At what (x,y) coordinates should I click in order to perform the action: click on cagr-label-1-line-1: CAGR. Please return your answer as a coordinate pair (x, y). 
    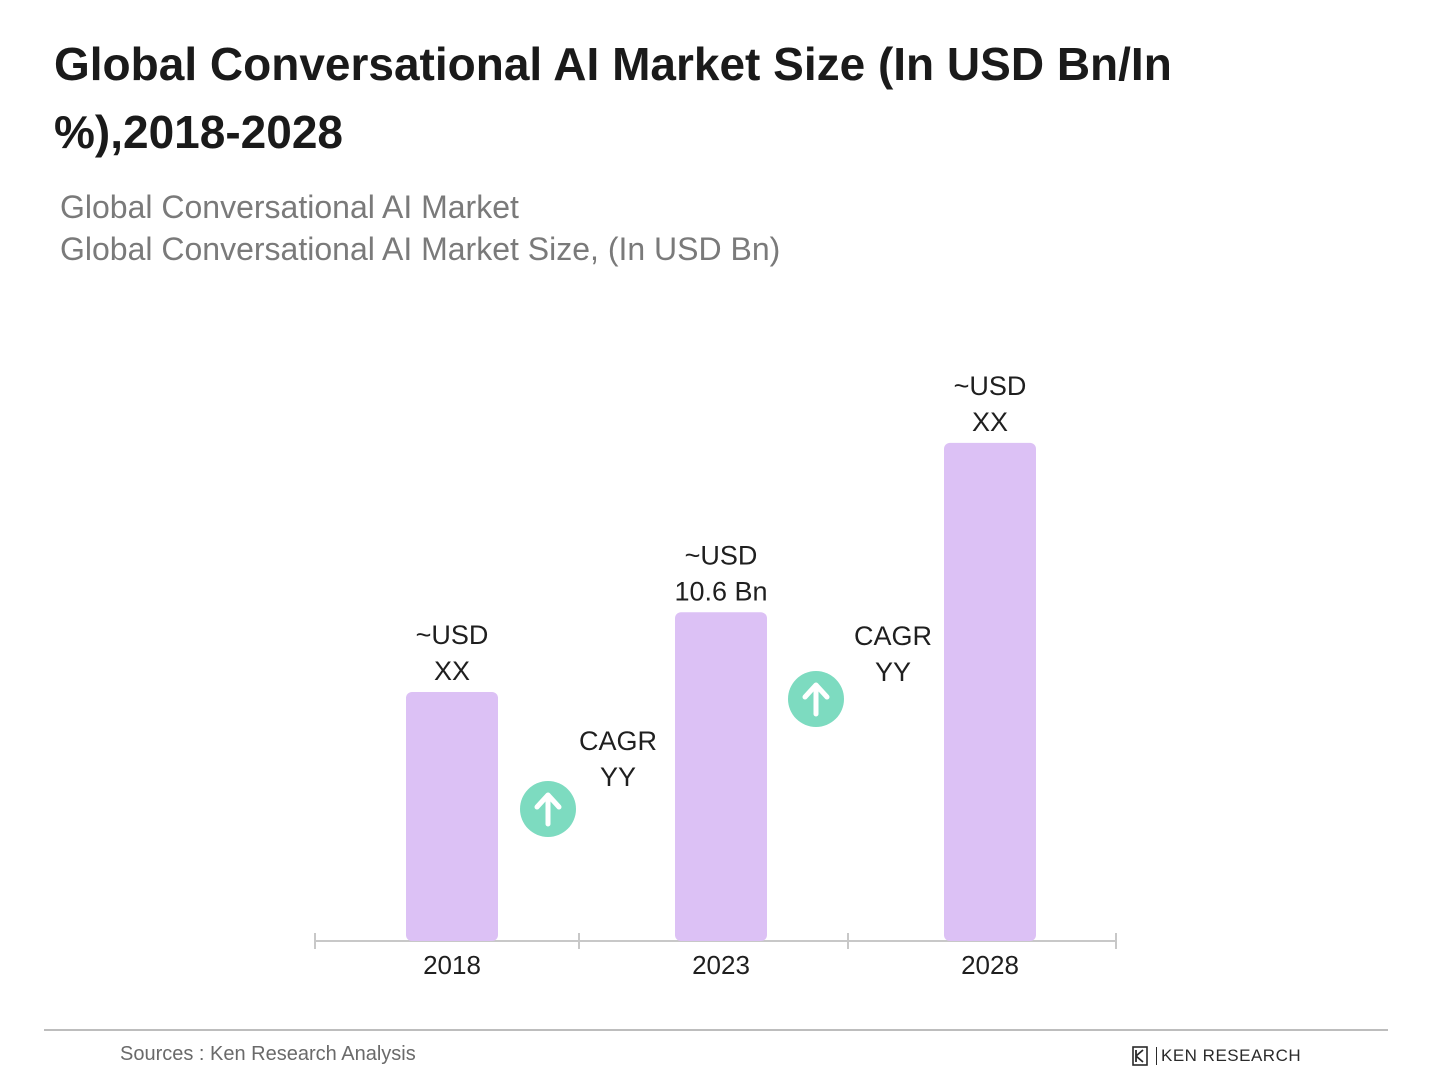
    Looking at the image, I should click on (618, 741).